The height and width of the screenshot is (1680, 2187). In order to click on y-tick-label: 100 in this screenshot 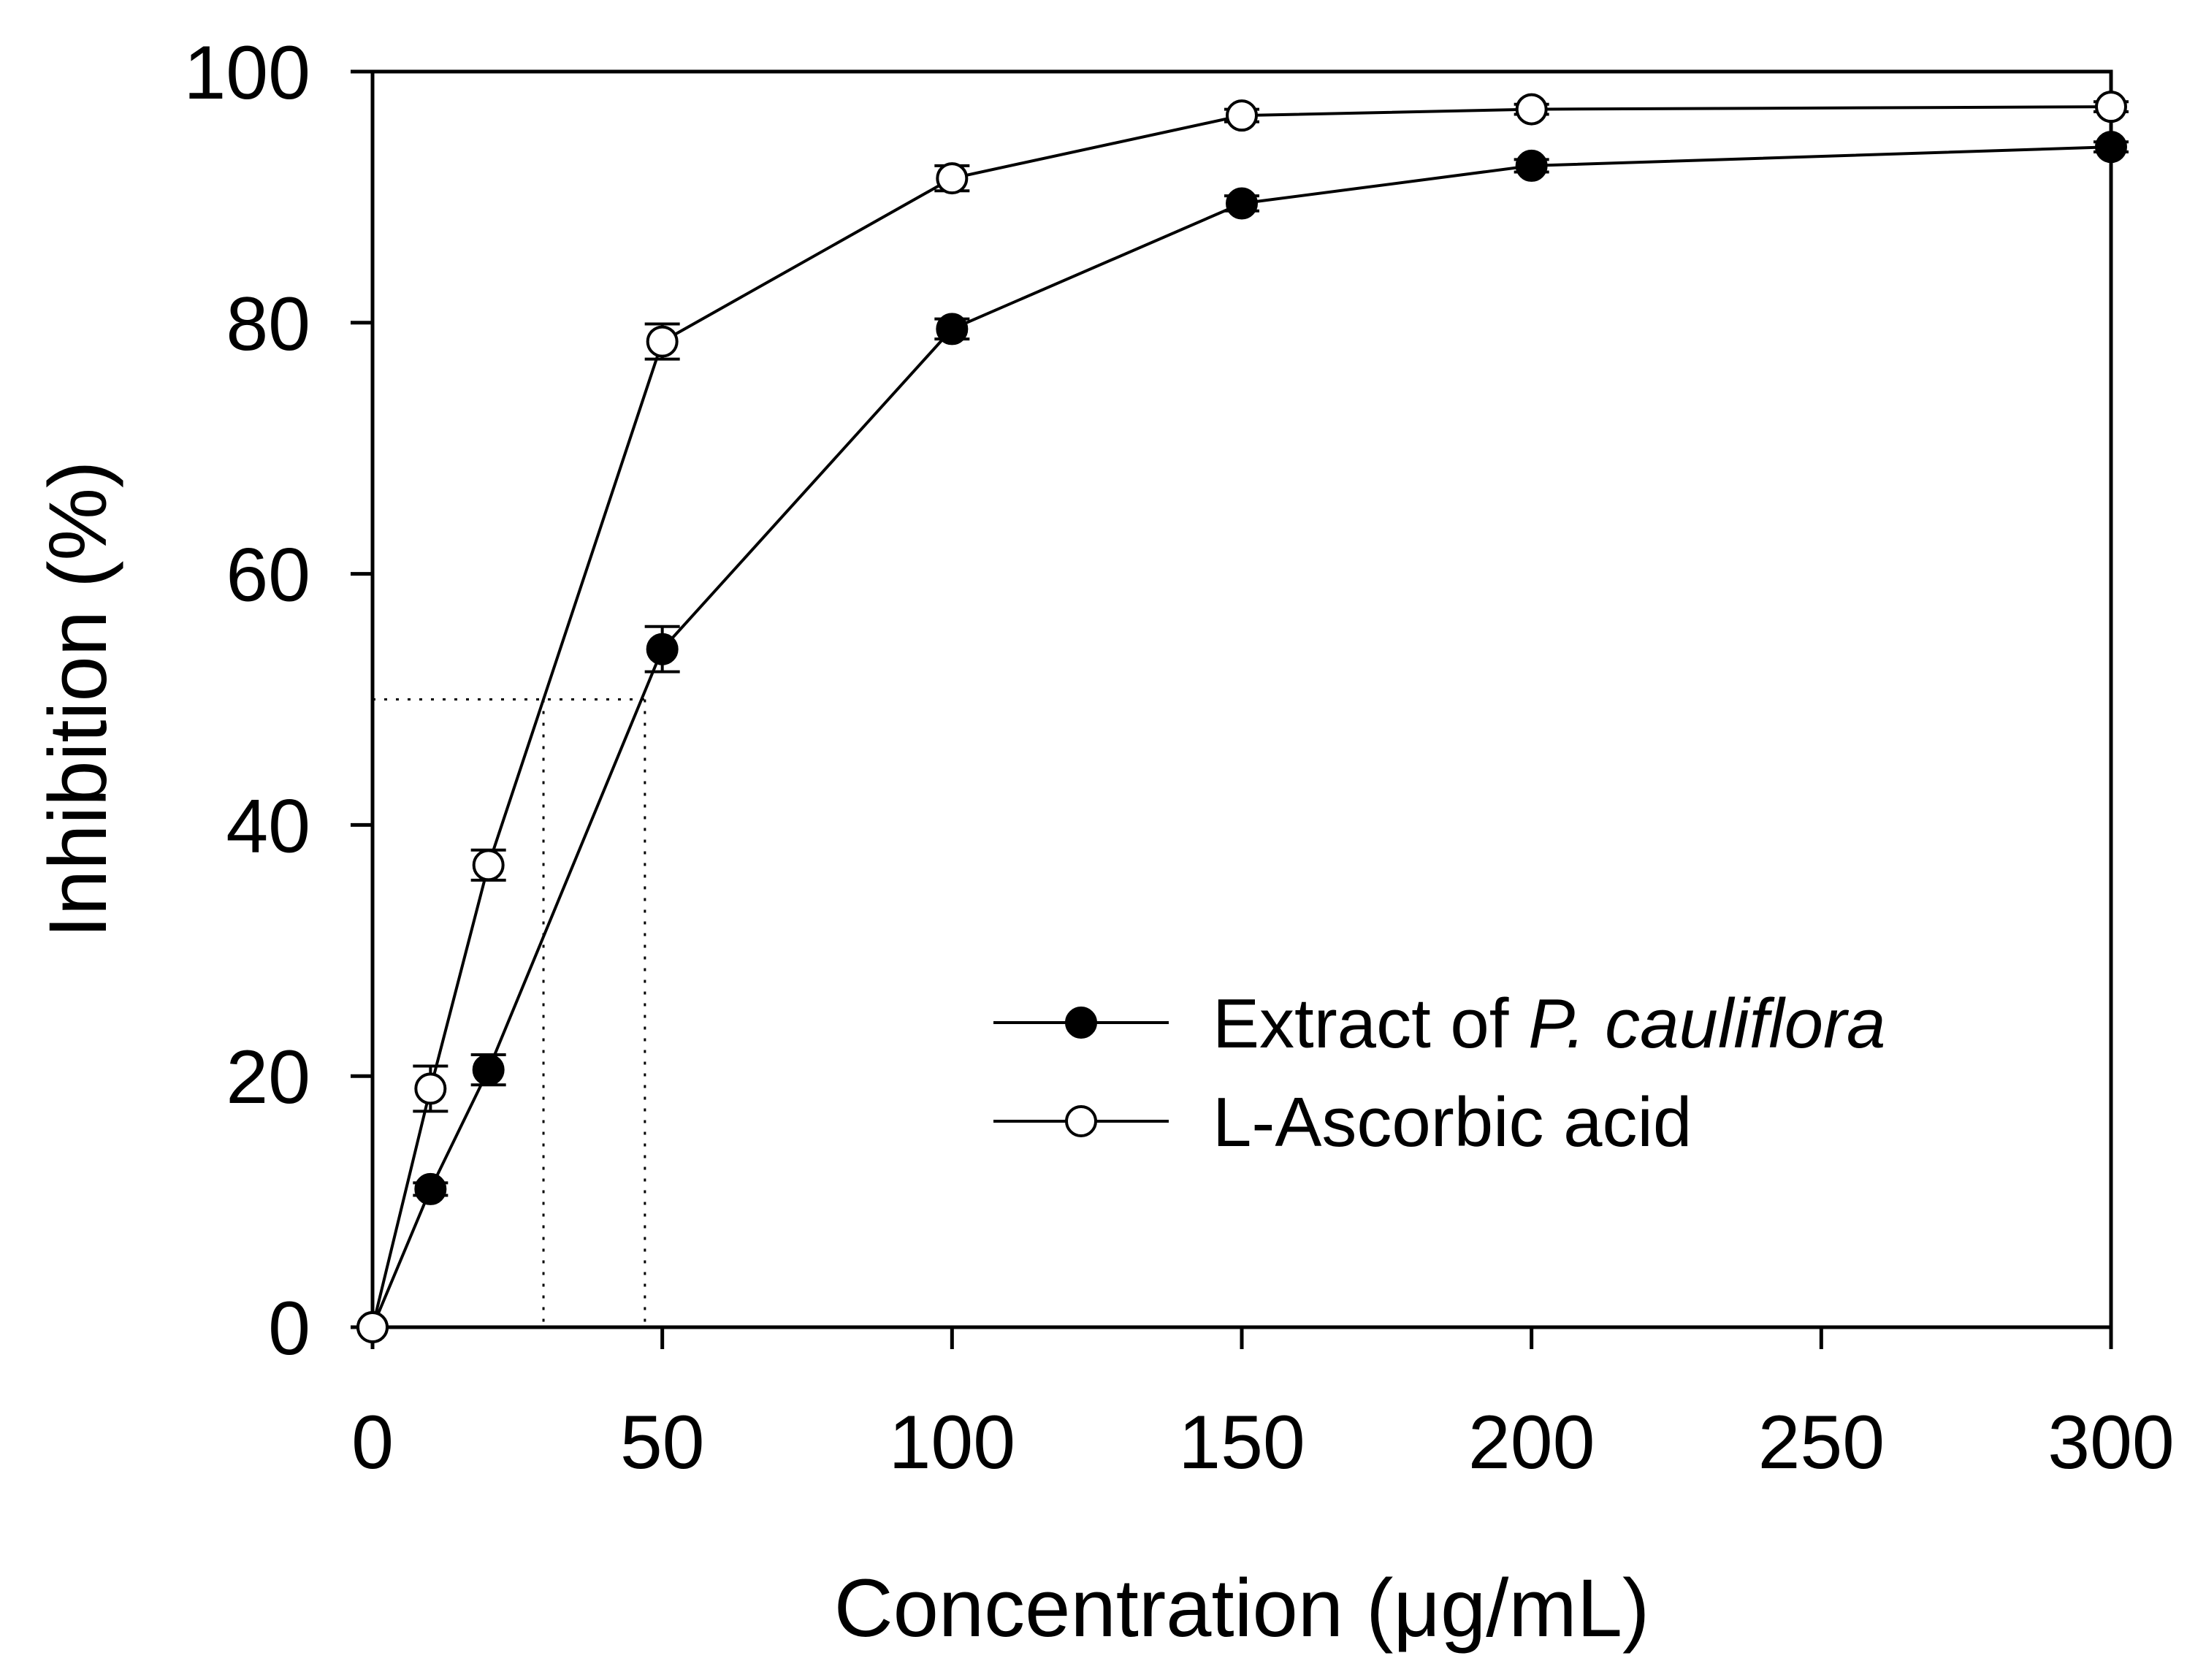, I will do `click(246, 73)`.